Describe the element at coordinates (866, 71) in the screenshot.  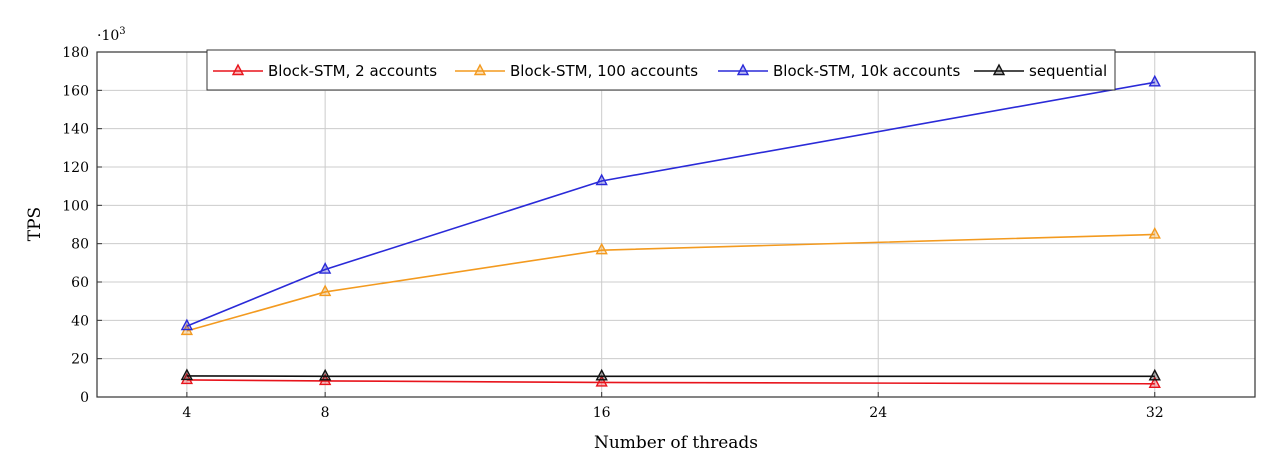
I see `legend-label: Block-STM, 10k accounts` at that location.